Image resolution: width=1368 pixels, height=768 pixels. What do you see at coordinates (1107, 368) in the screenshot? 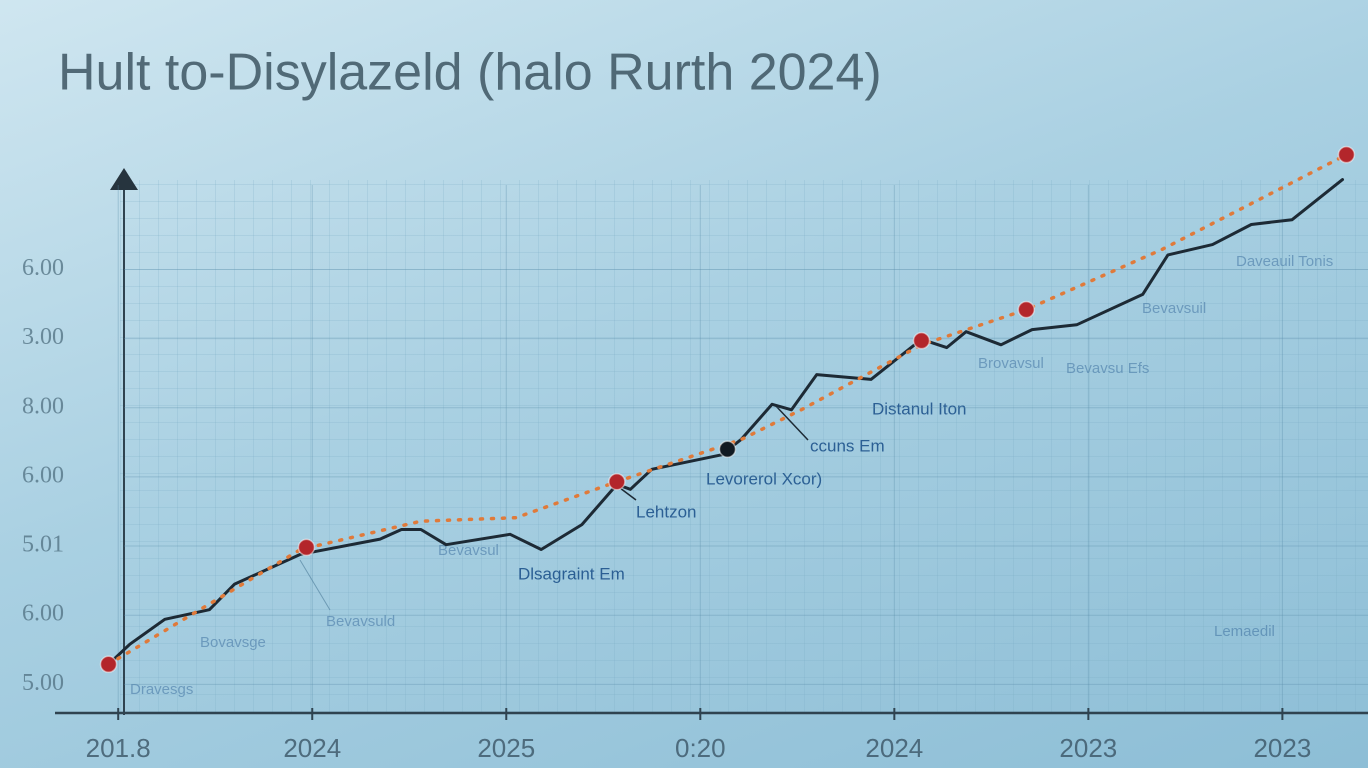
I see `annotation: Bevavsu Efs` at bounding box center [1107, 368].